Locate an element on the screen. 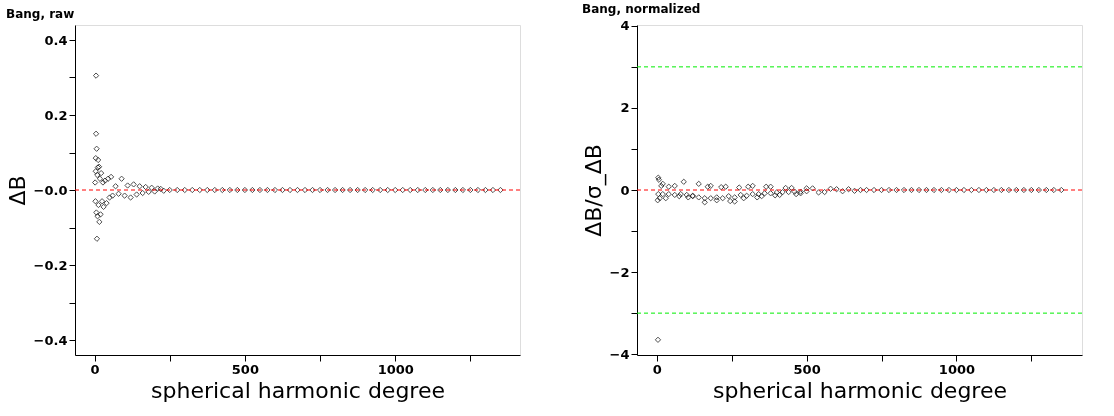 Image resolution: width=1114 pixels, height=416 pixels. y-tick-label: 2 is located at coordinates (625, 108).